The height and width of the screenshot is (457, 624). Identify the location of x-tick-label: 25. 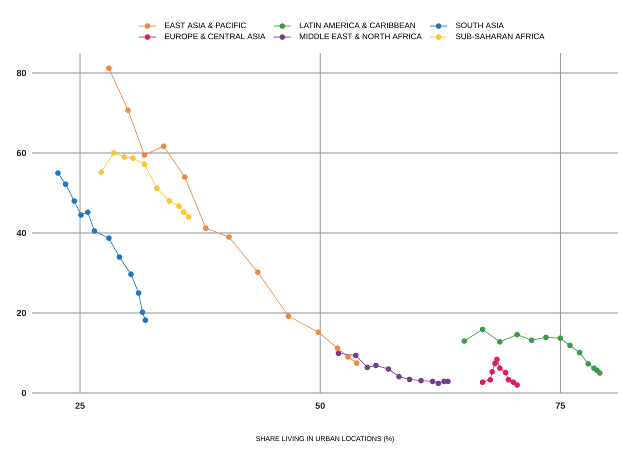
(80, 405).